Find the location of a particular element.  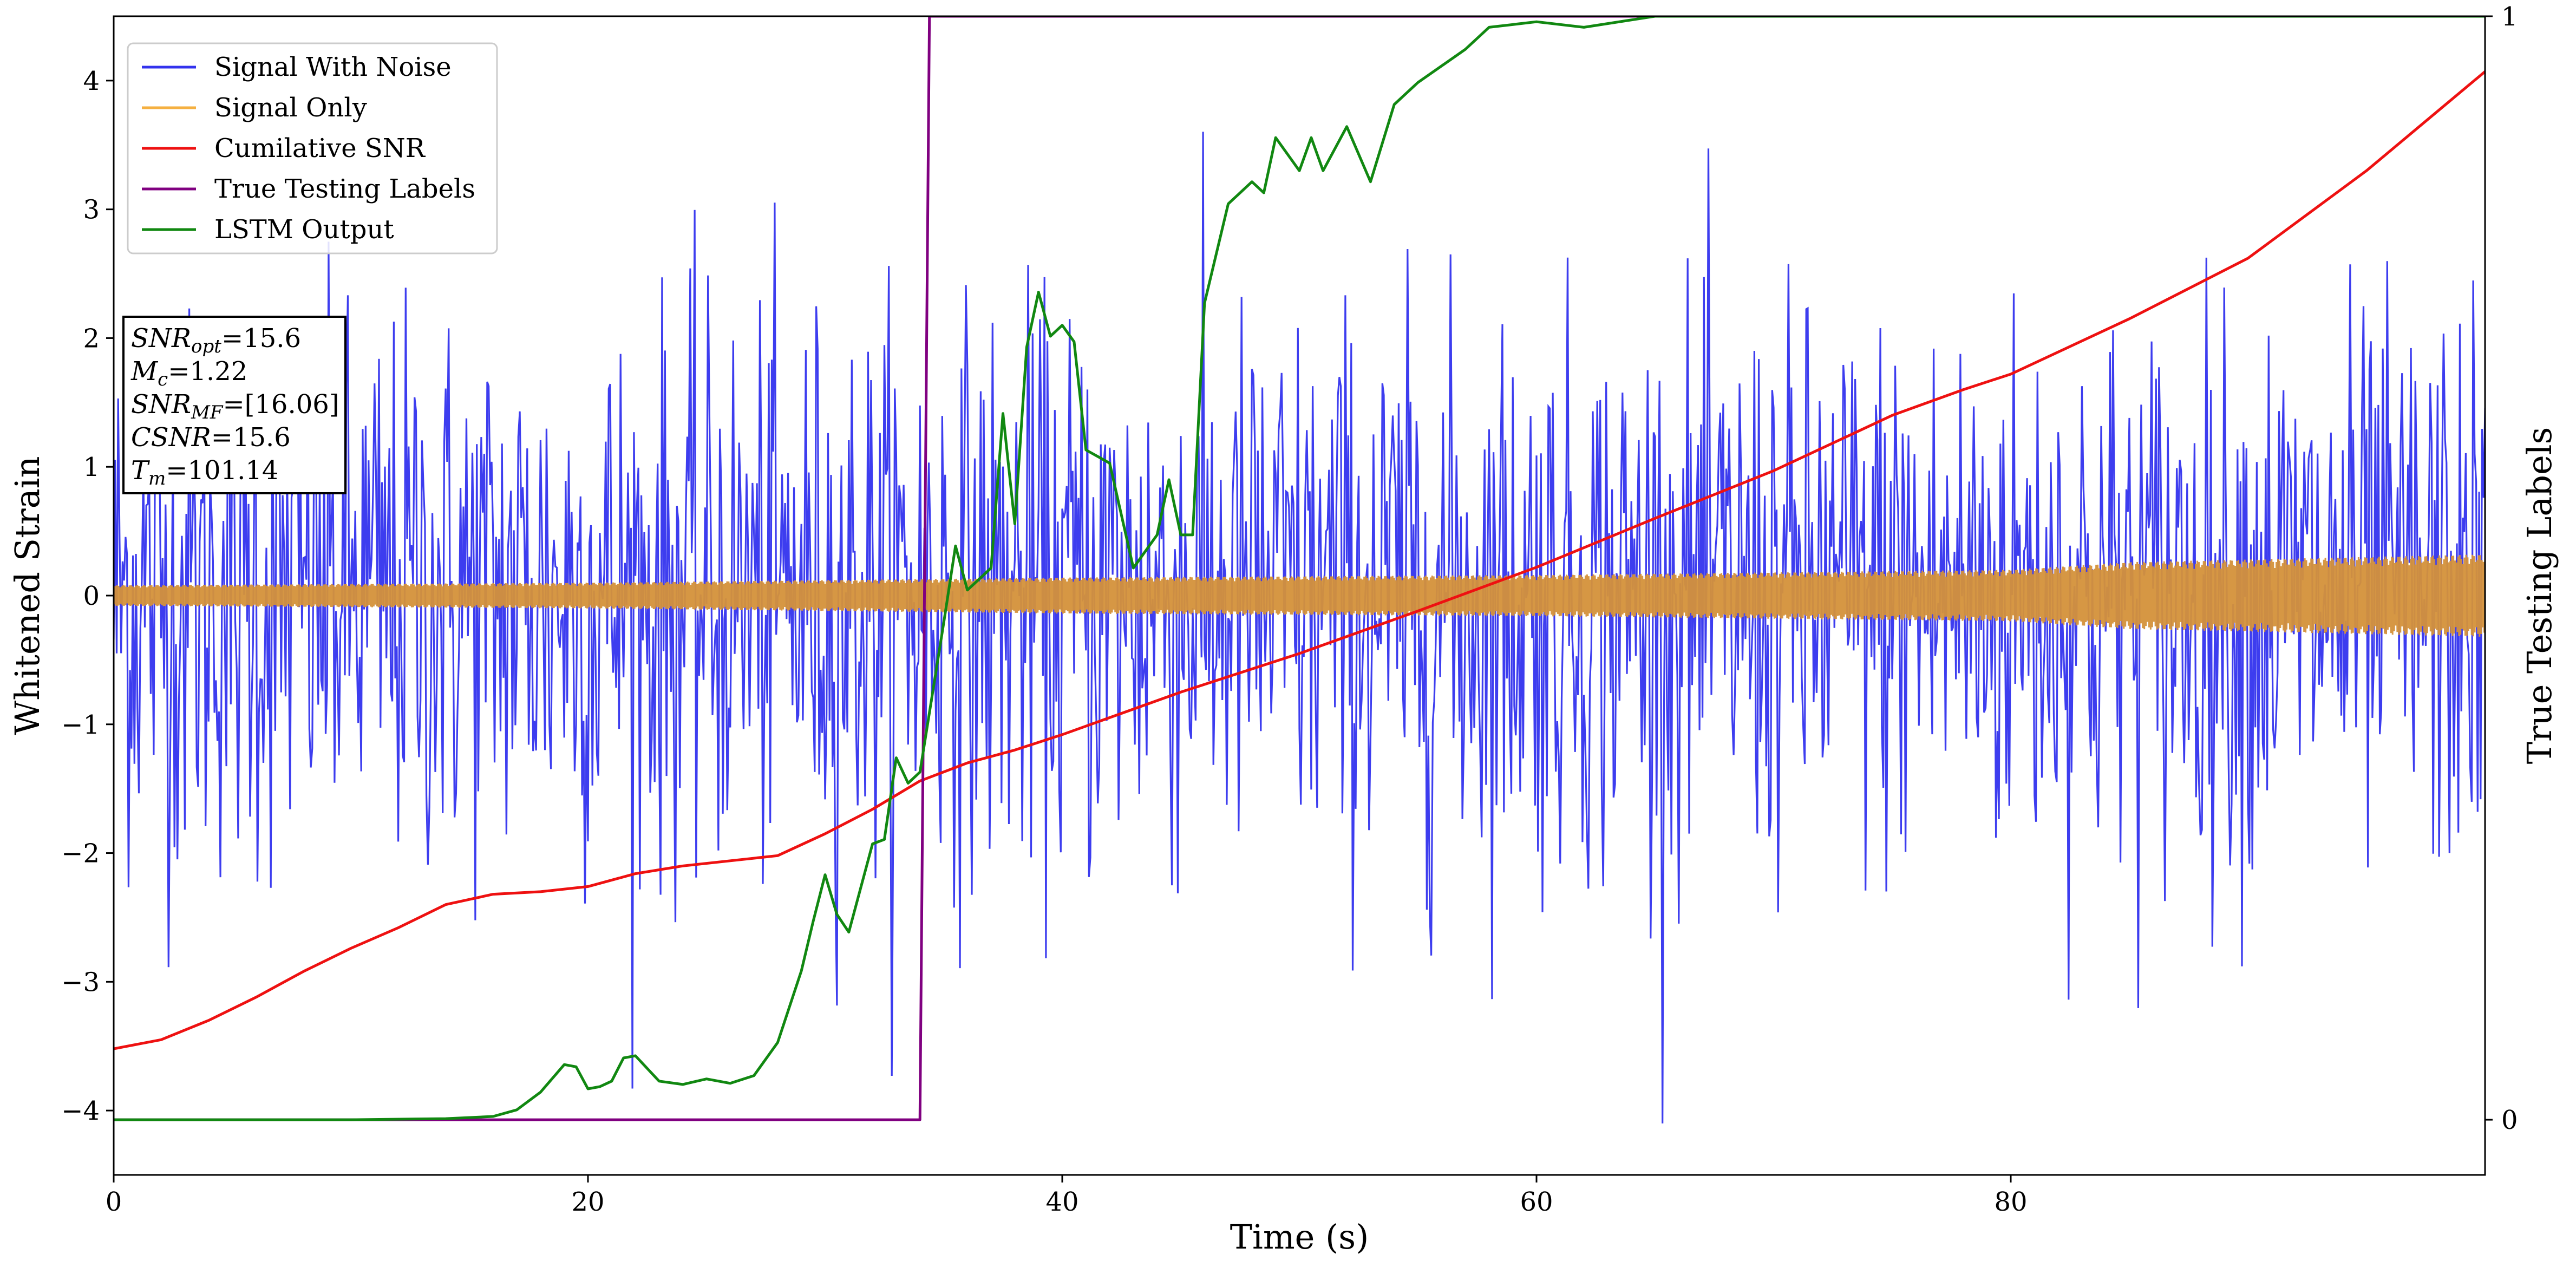

x-tick-label: 0 is located at coordinates (114, 1202).